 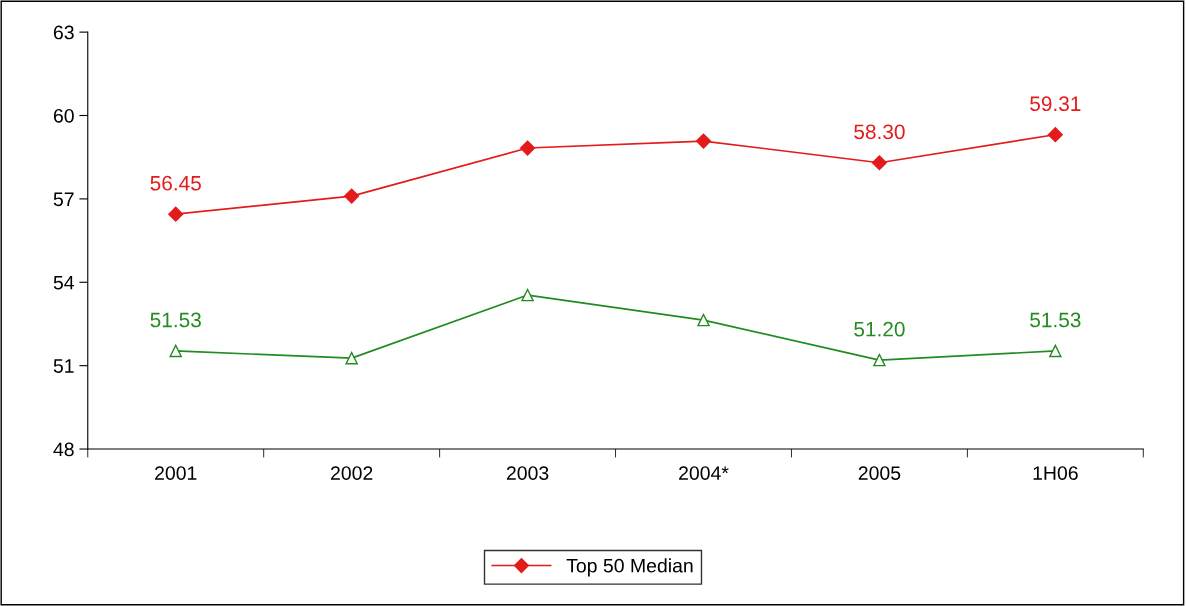 What do you see at coordinates (879, 329) in the screenshot?
I see `data-label: 51.20` at bounding box center [879, 329].